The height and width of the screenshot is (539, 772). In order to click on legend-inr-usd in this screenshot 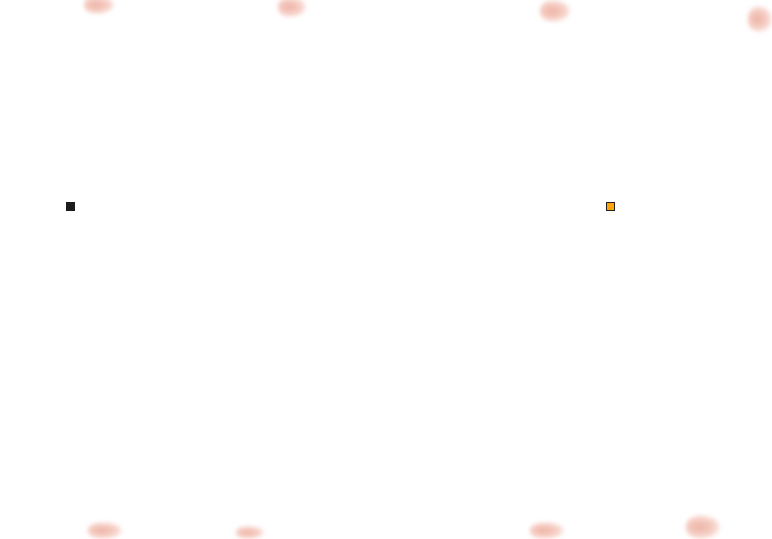, I will do `click(73, 206)`.